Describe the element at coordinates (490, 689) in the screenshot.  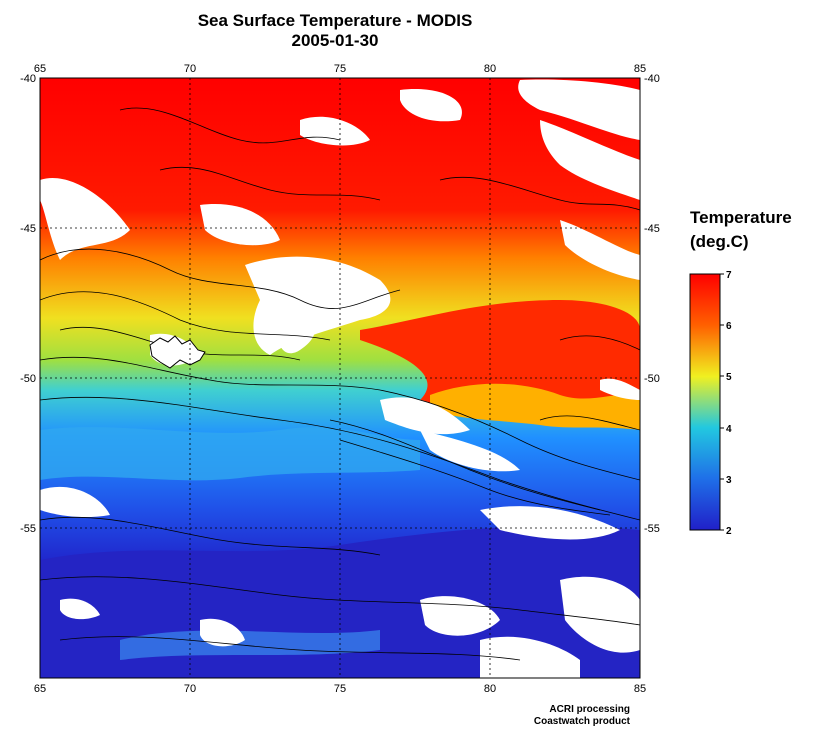
I see `bottom-lon-label: 80` at that location.